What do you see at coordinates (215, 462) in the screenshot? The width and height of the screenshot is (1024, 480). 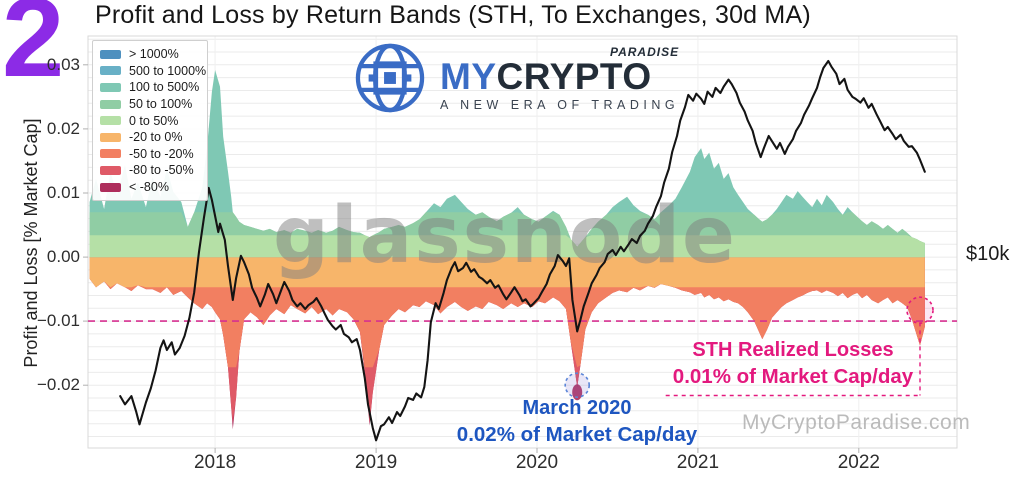 I see `x-tick-label: 2018` at bounding box center [215, 462].